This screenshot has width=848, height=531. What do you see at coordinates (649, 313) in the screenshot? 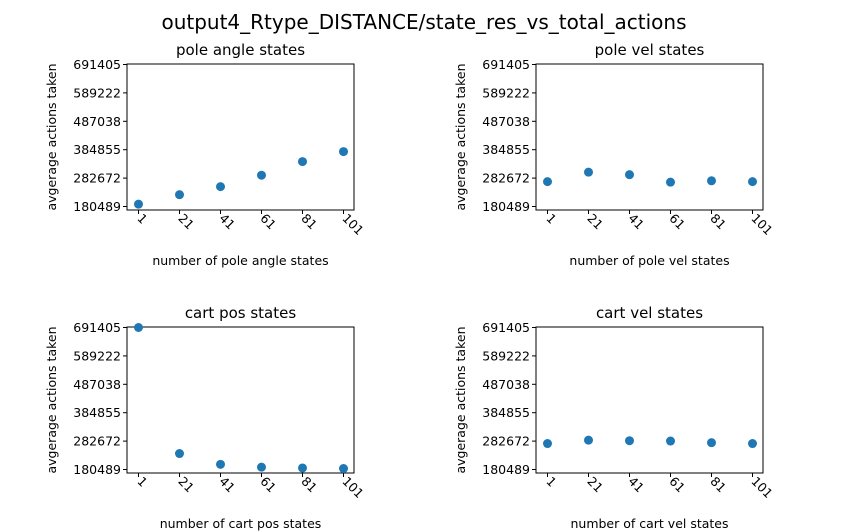
I see `subplot-title: cart vel states` at bounding box center [649, 313].